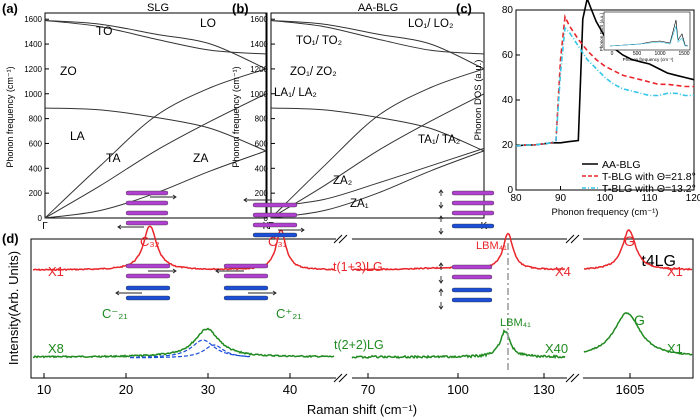 The height and width of the screenshot is (418, 700). Describe the element at coordinates (693, 198) in the screenshot. I see `panel-c-xtick-label: 120` at that location.